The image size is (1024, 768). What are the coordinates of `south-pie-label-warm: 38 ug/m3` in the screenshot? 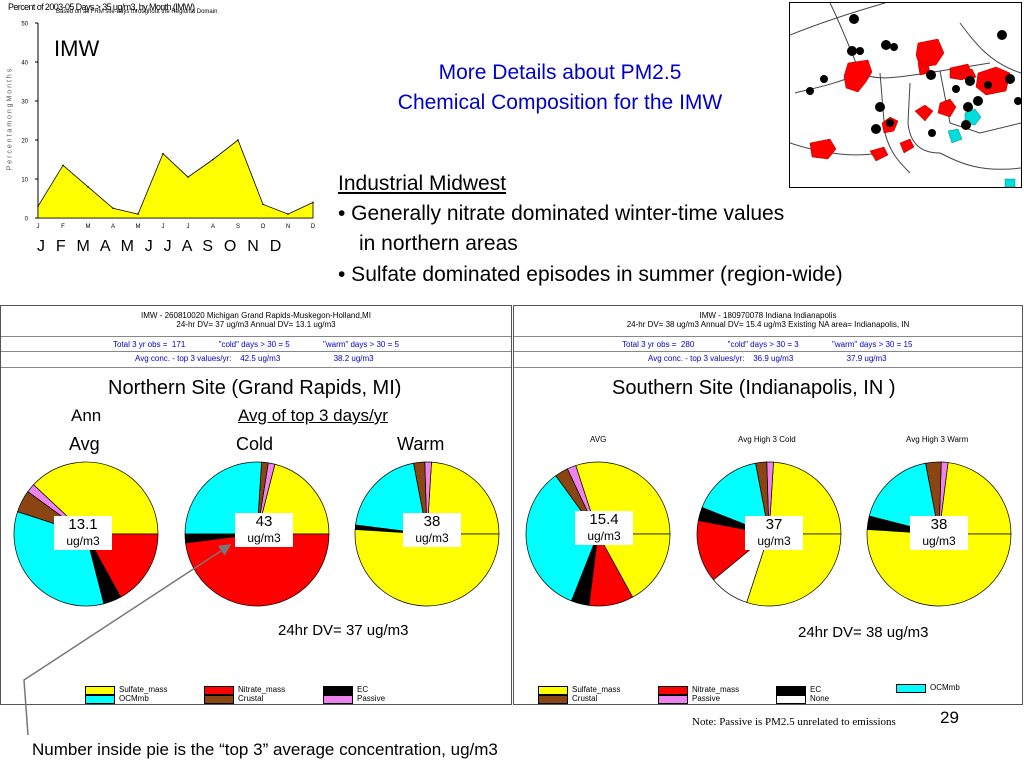 It's located at (939, 533).